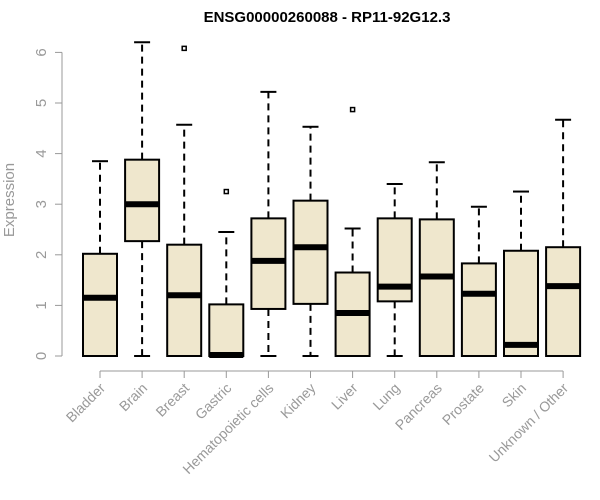  Describe the element at coordinates (41, 255) in the screenshot. I see `y-tick-label: 2` at that location.